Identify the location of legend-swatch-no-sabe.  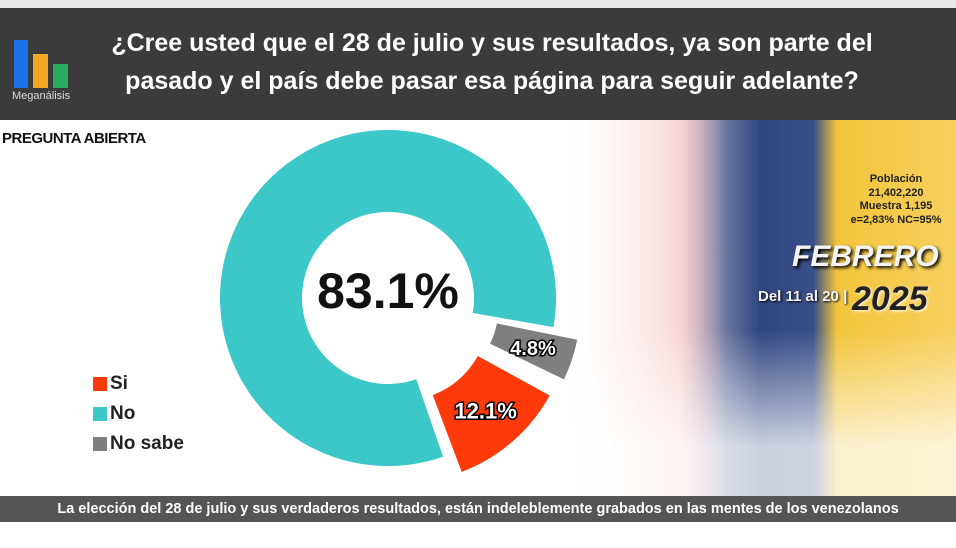
(100, 444).